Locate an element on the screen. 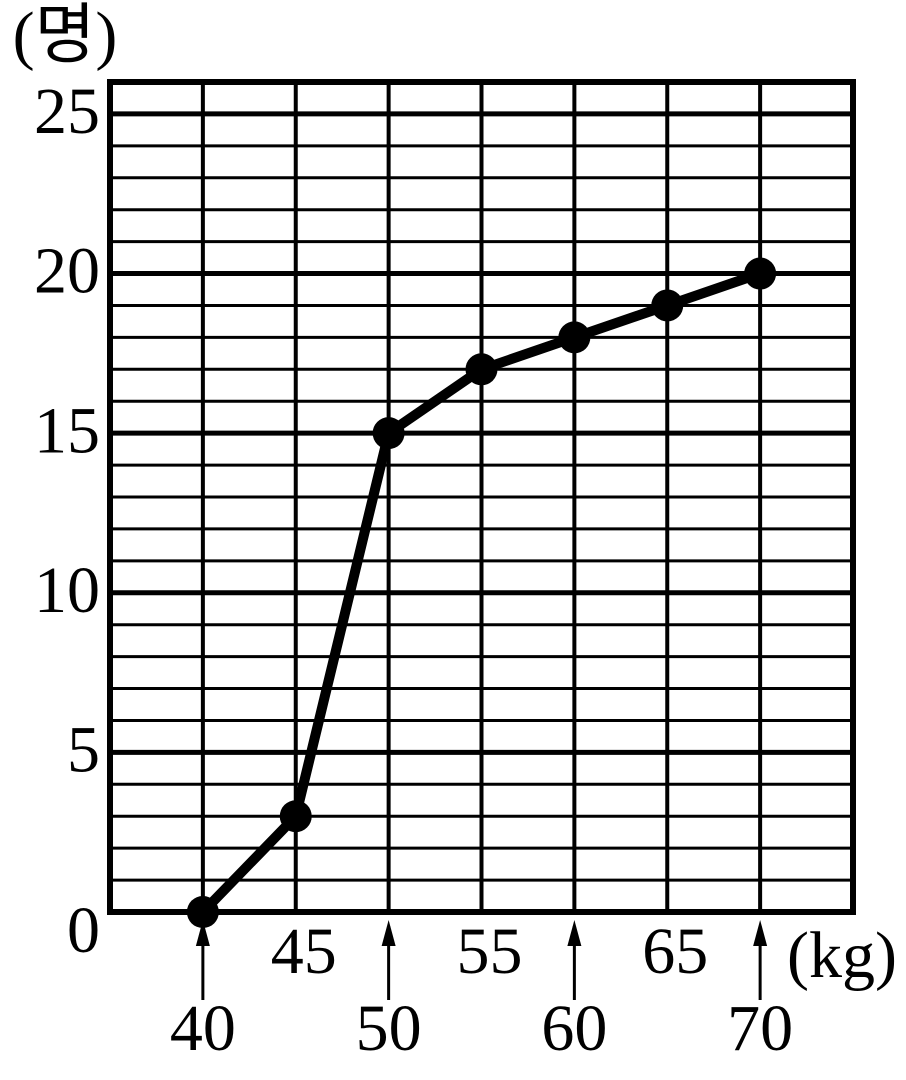  x-tick-label: 65 is located at coordinates (675, 951).